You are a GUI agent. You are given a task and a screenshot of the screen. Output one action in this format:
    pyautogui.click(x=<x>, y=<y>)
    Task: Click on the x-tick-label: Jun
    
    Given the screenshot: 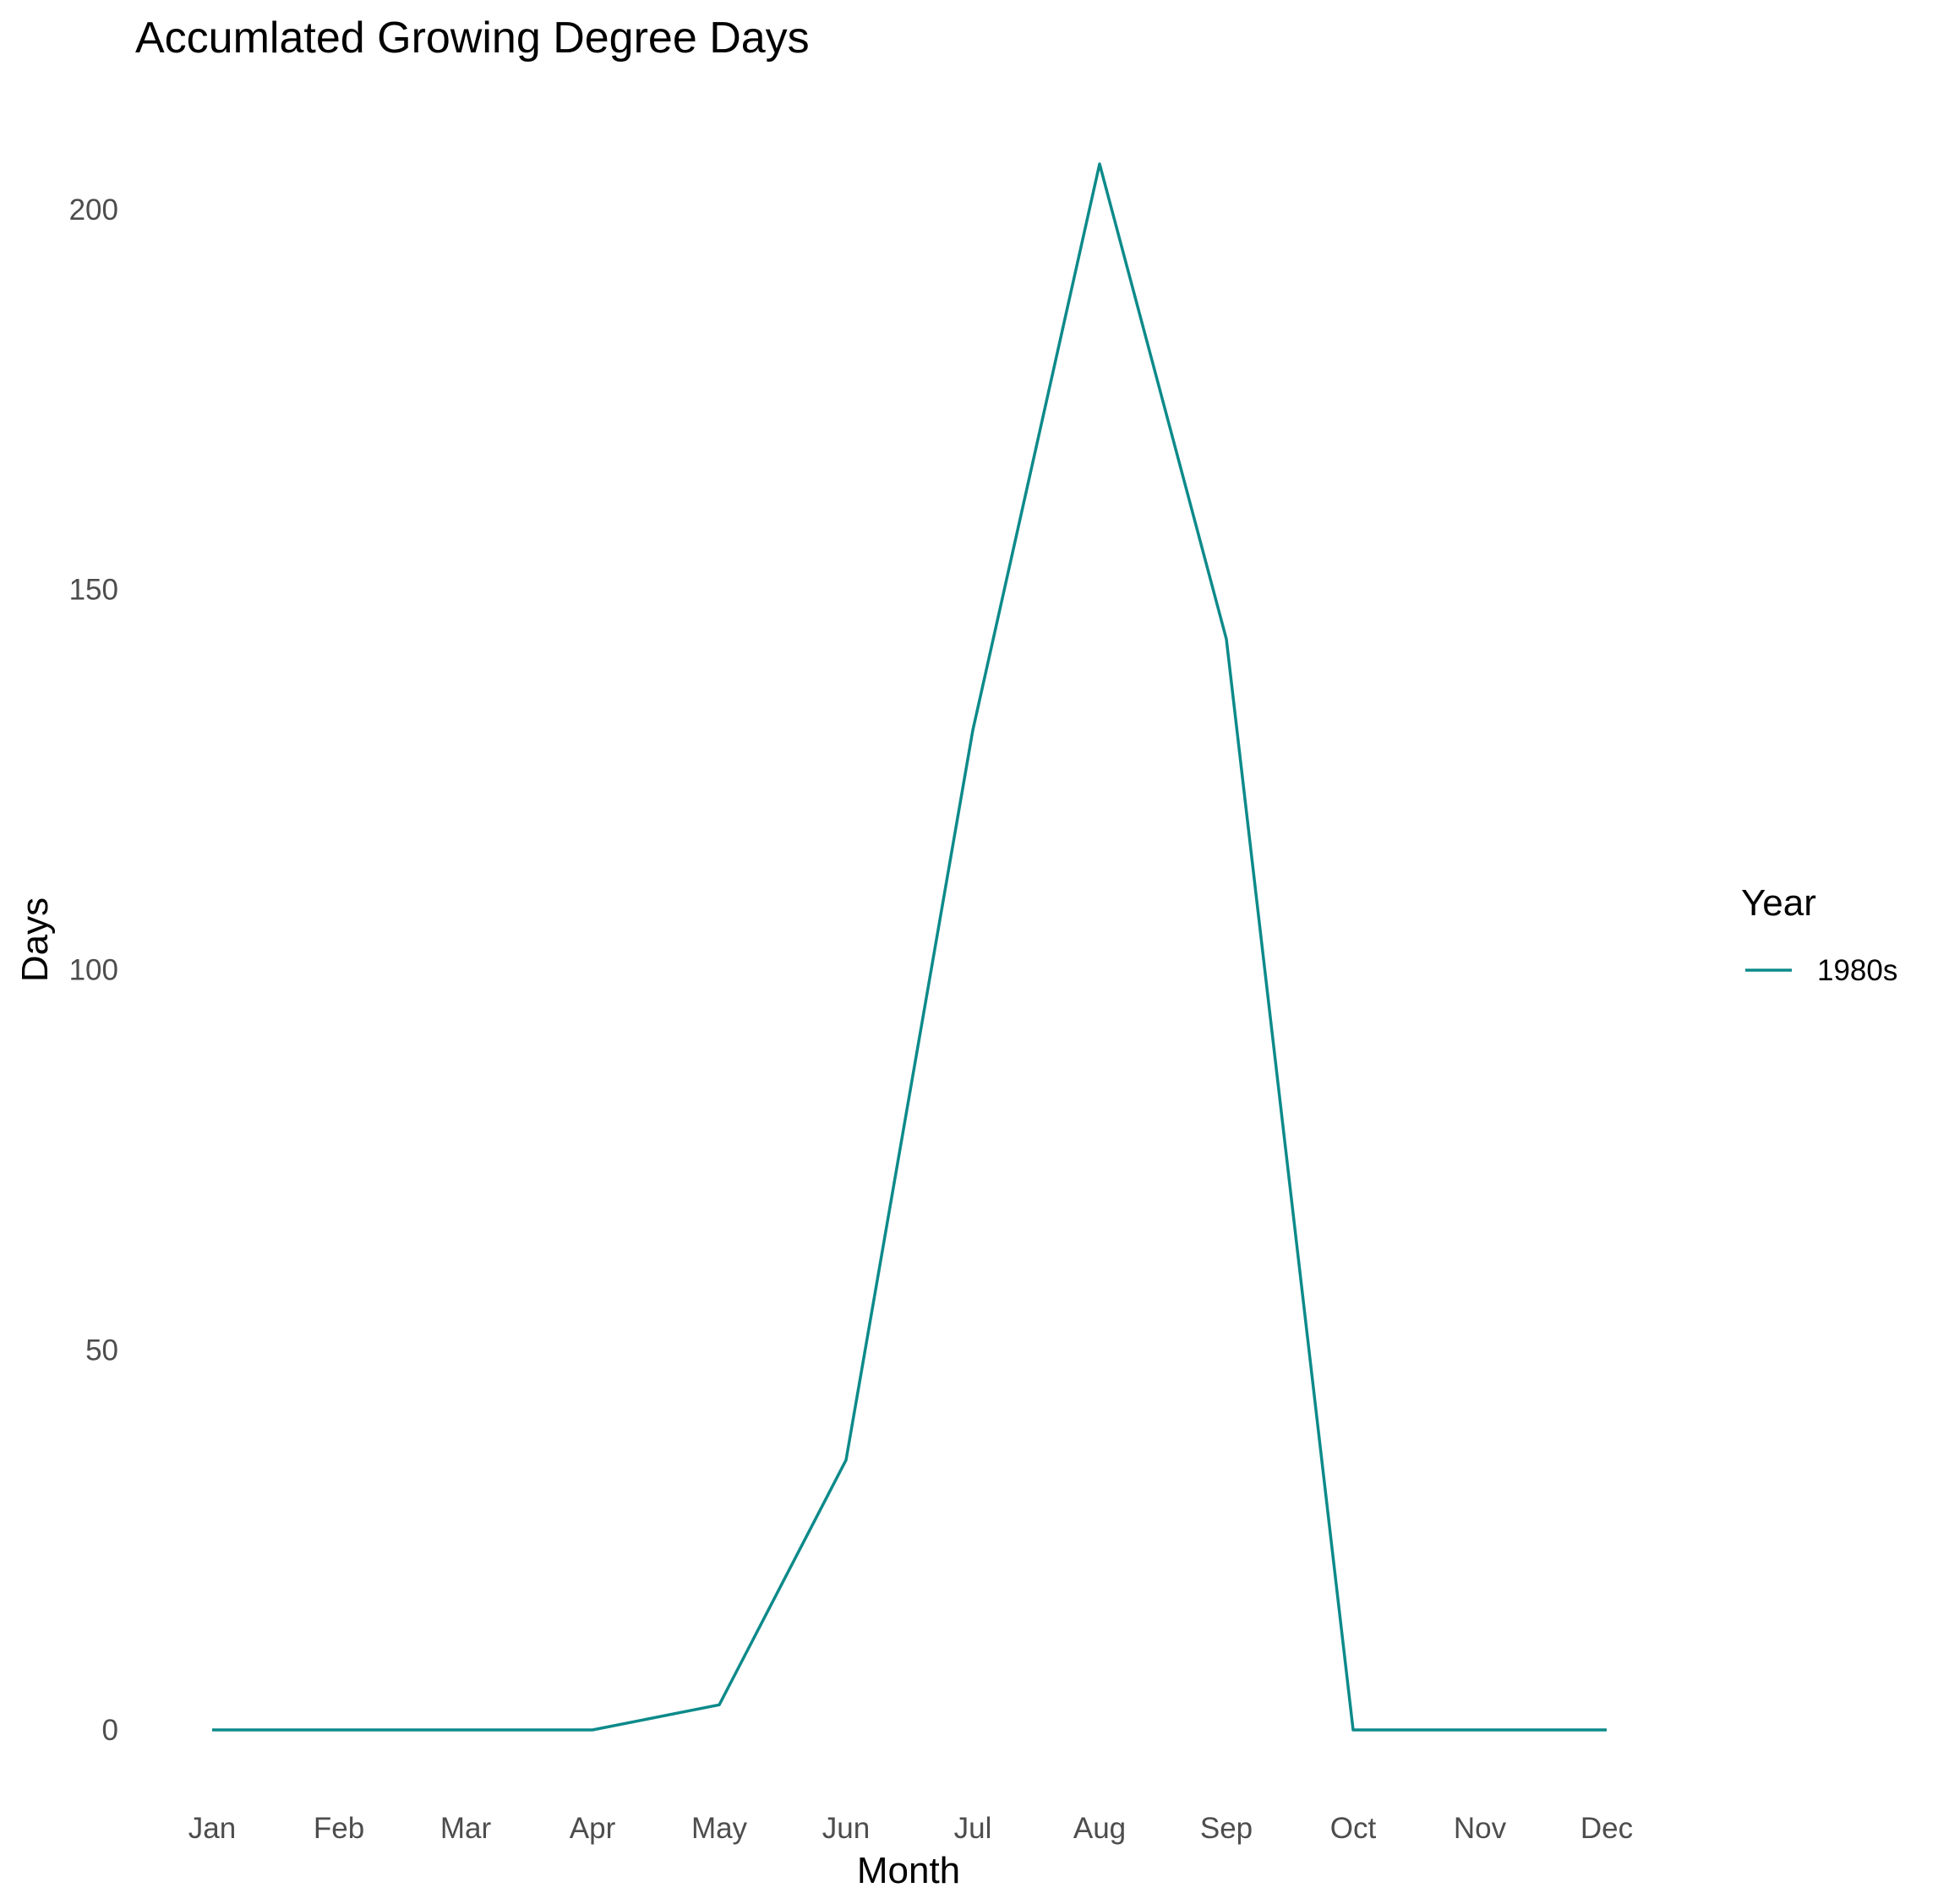 What is the action you would take?
    pyautogui.click(x=846, y=1829)
    